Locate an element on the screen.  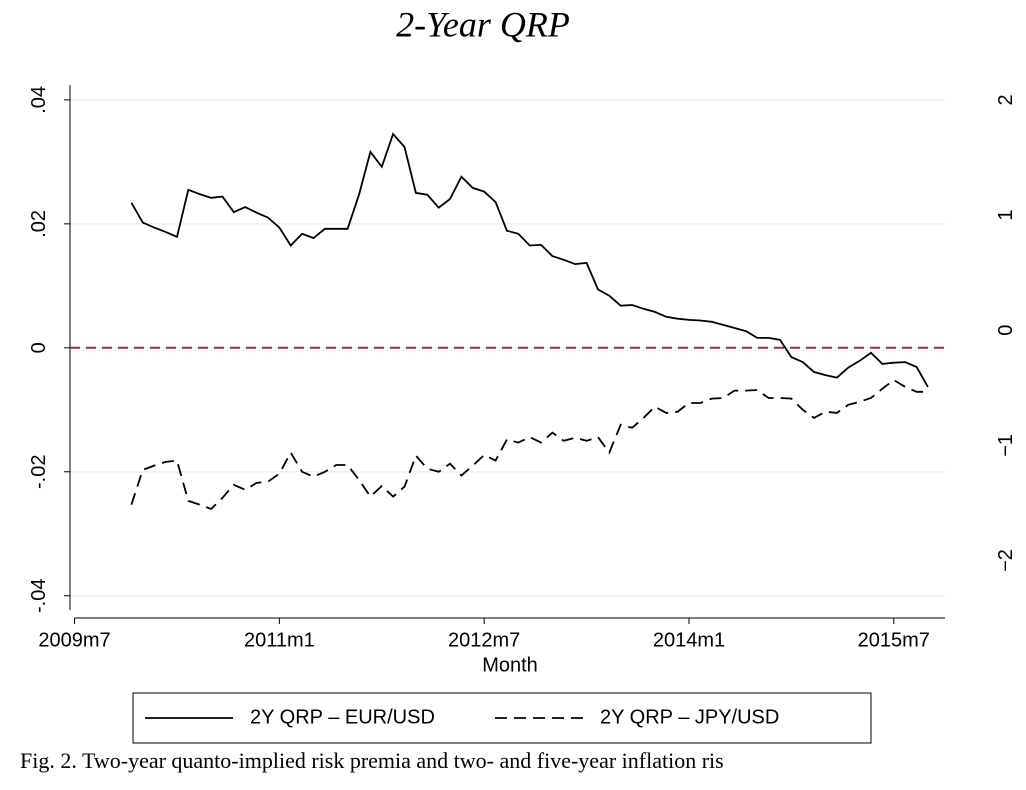
x-tick-label: 2015m7 is located at coordinates (894, 640).